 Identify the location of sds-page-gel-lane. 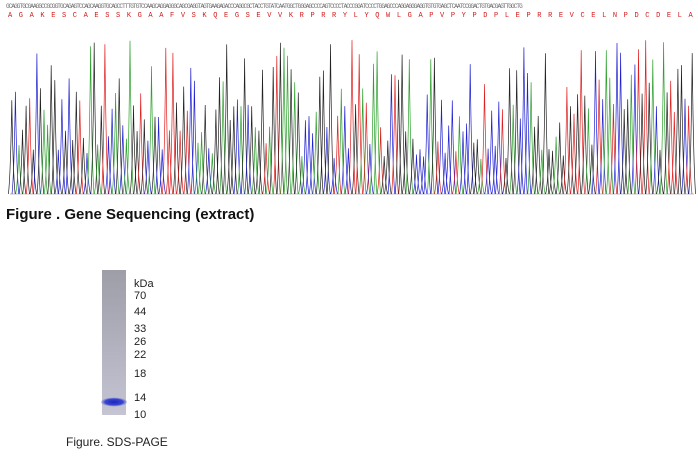
(114, 342).